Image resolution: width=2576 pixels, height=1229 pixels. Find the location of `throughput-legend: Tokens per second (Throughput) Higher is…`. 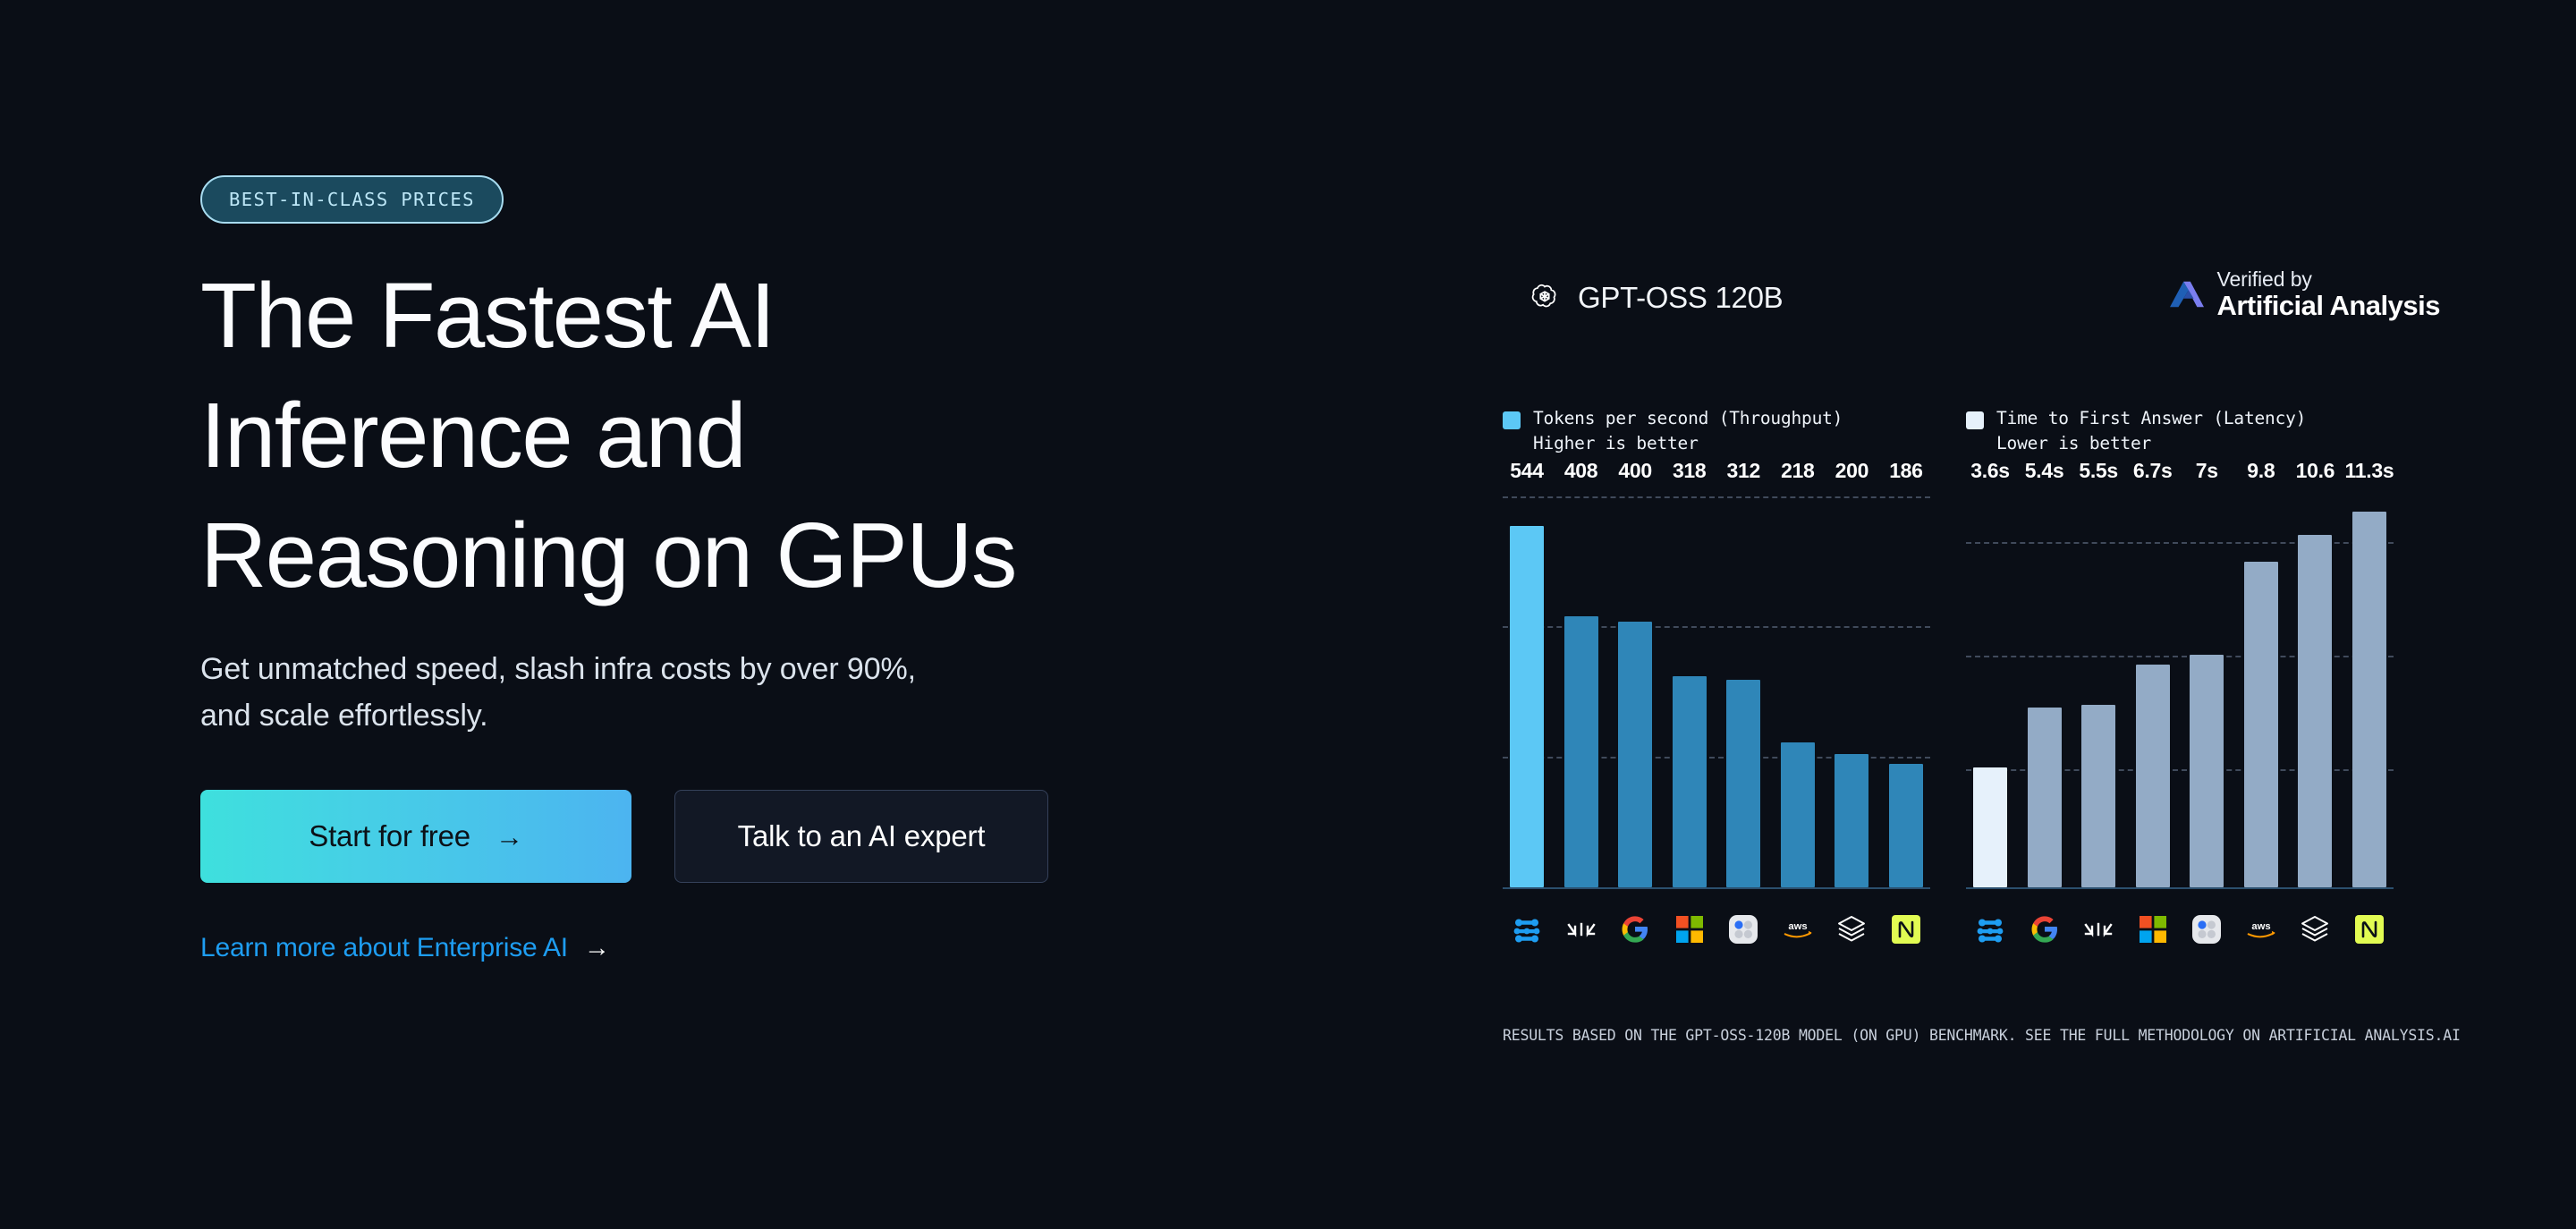

throughput-legend: Tokens per second (Throughput) Higher is… is located at coordinates (1716, 435).